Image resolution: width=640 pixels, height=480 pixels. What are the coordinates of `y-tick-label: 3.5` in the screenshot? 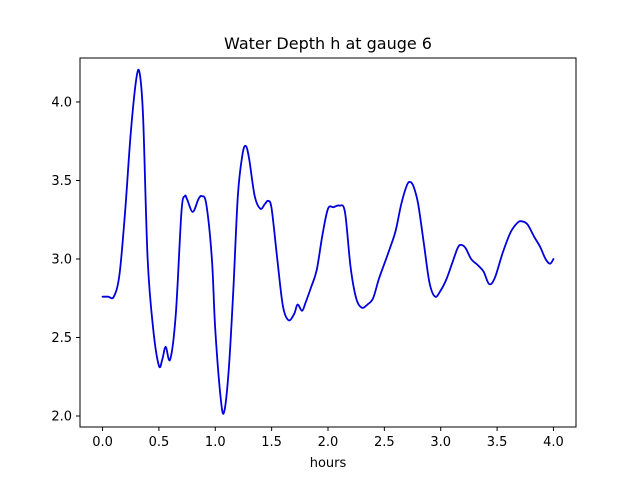 It's located at (61, 181).